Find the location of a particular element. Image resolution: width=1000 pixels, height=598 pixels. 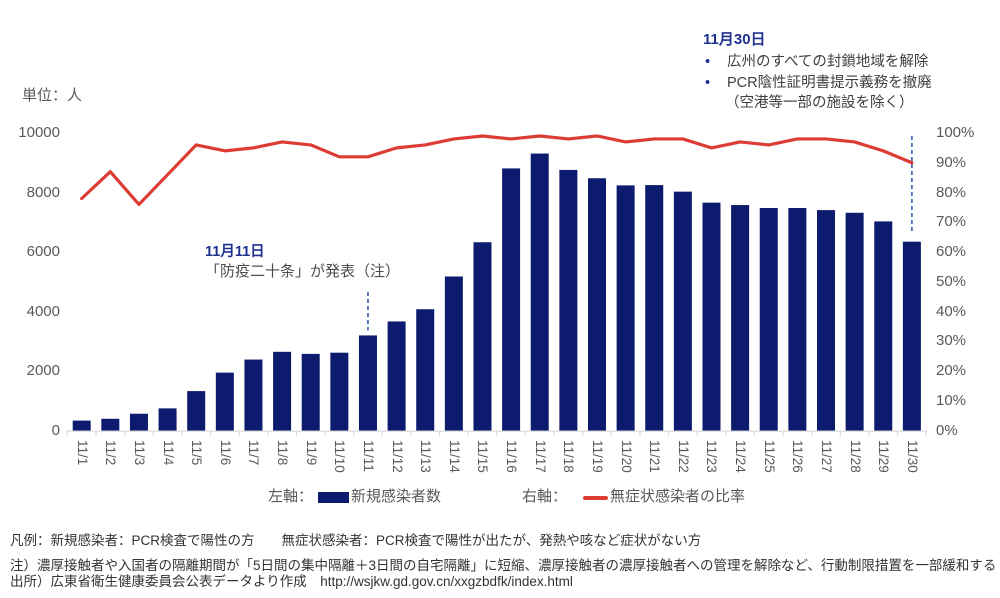

x-axis-label-11/9: 11/9 is located at coordinates (311, 453).